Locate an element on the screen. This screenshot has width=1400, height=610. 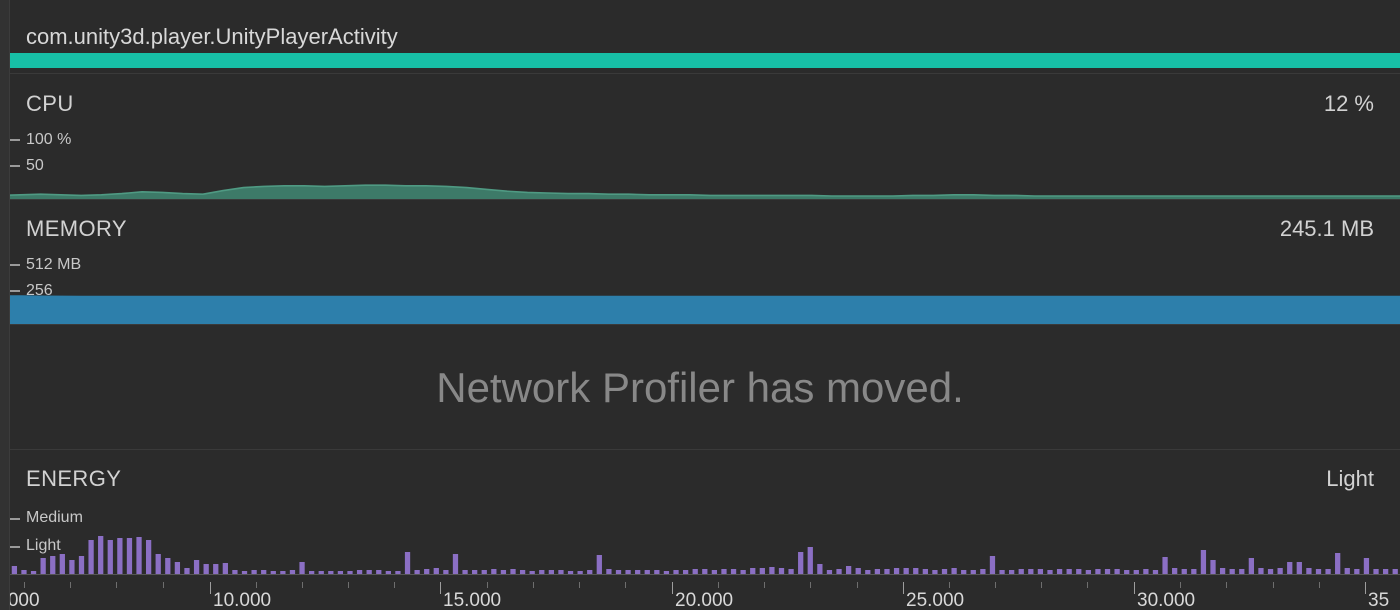
time-tick-major is located at coordinates (672, 588).